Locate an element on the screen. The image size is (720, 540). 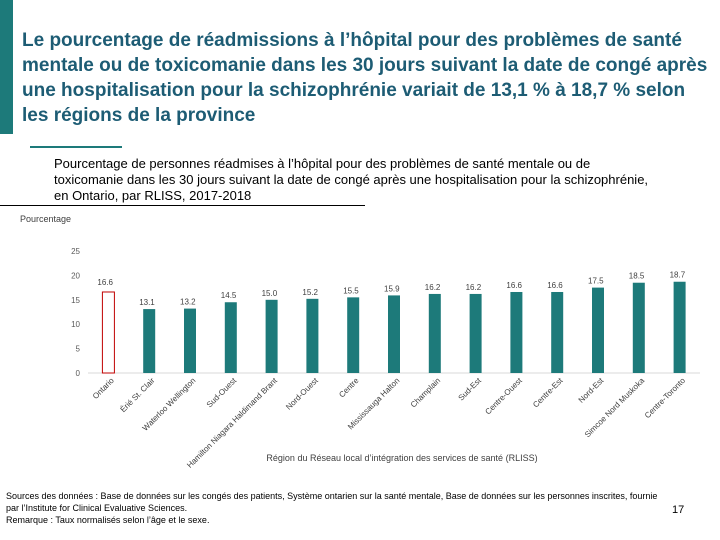
data-label: 15.9 is located at coordinates (392, 288).